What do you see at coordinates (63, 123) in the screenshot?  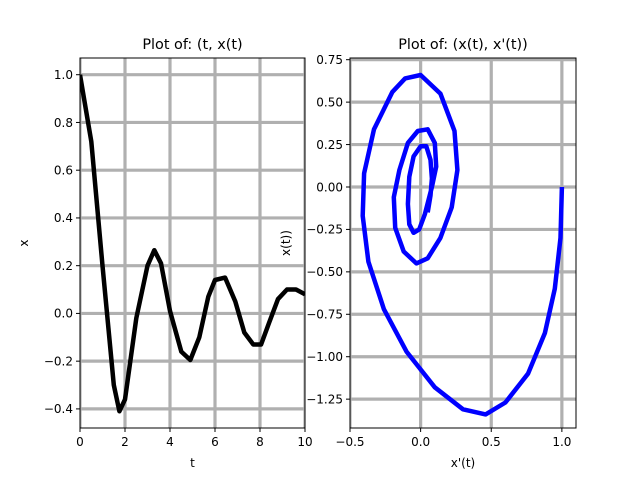 I see `left-ytick-label-6: 0.8` at bounding box center [63, 123].